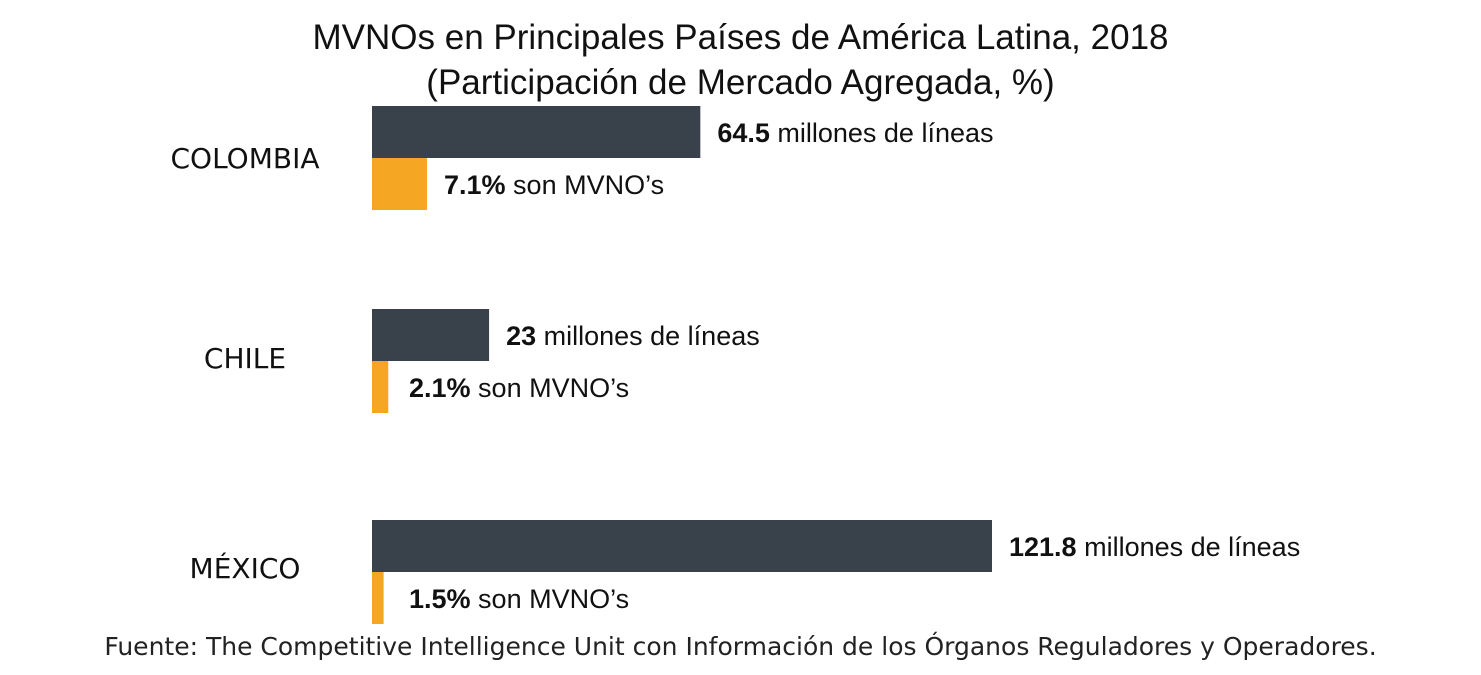  Describe the element at coordinates (245, 358) in the screenshot. I see `category-label: CHILE` at that location.